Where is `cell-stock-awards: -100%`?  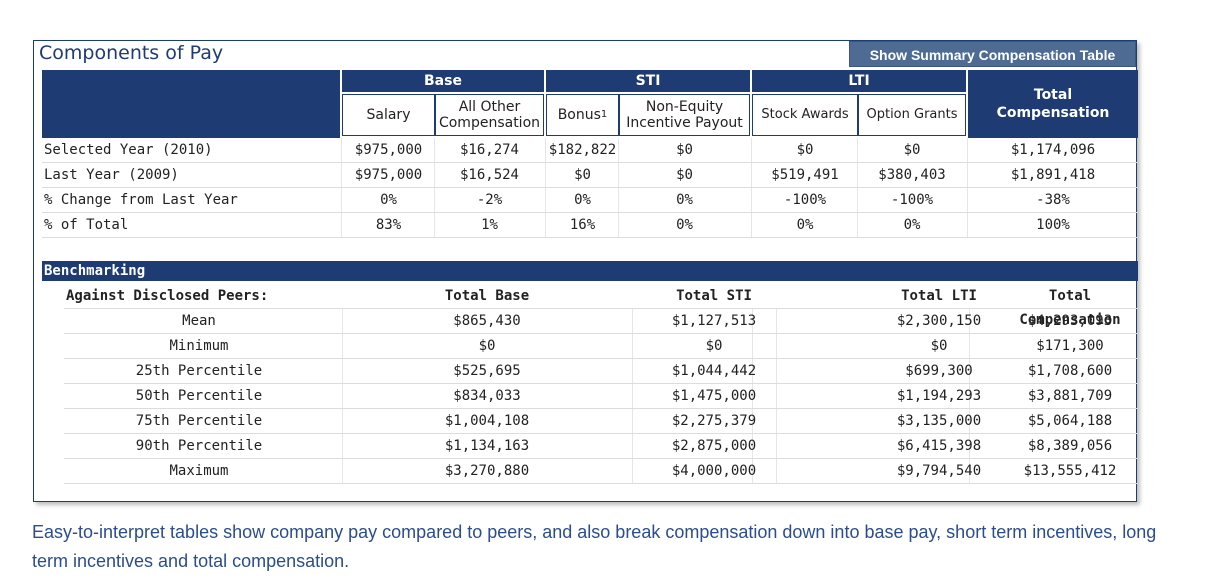 cell-stock-awards: -100% is located at coordinates (805, 200).